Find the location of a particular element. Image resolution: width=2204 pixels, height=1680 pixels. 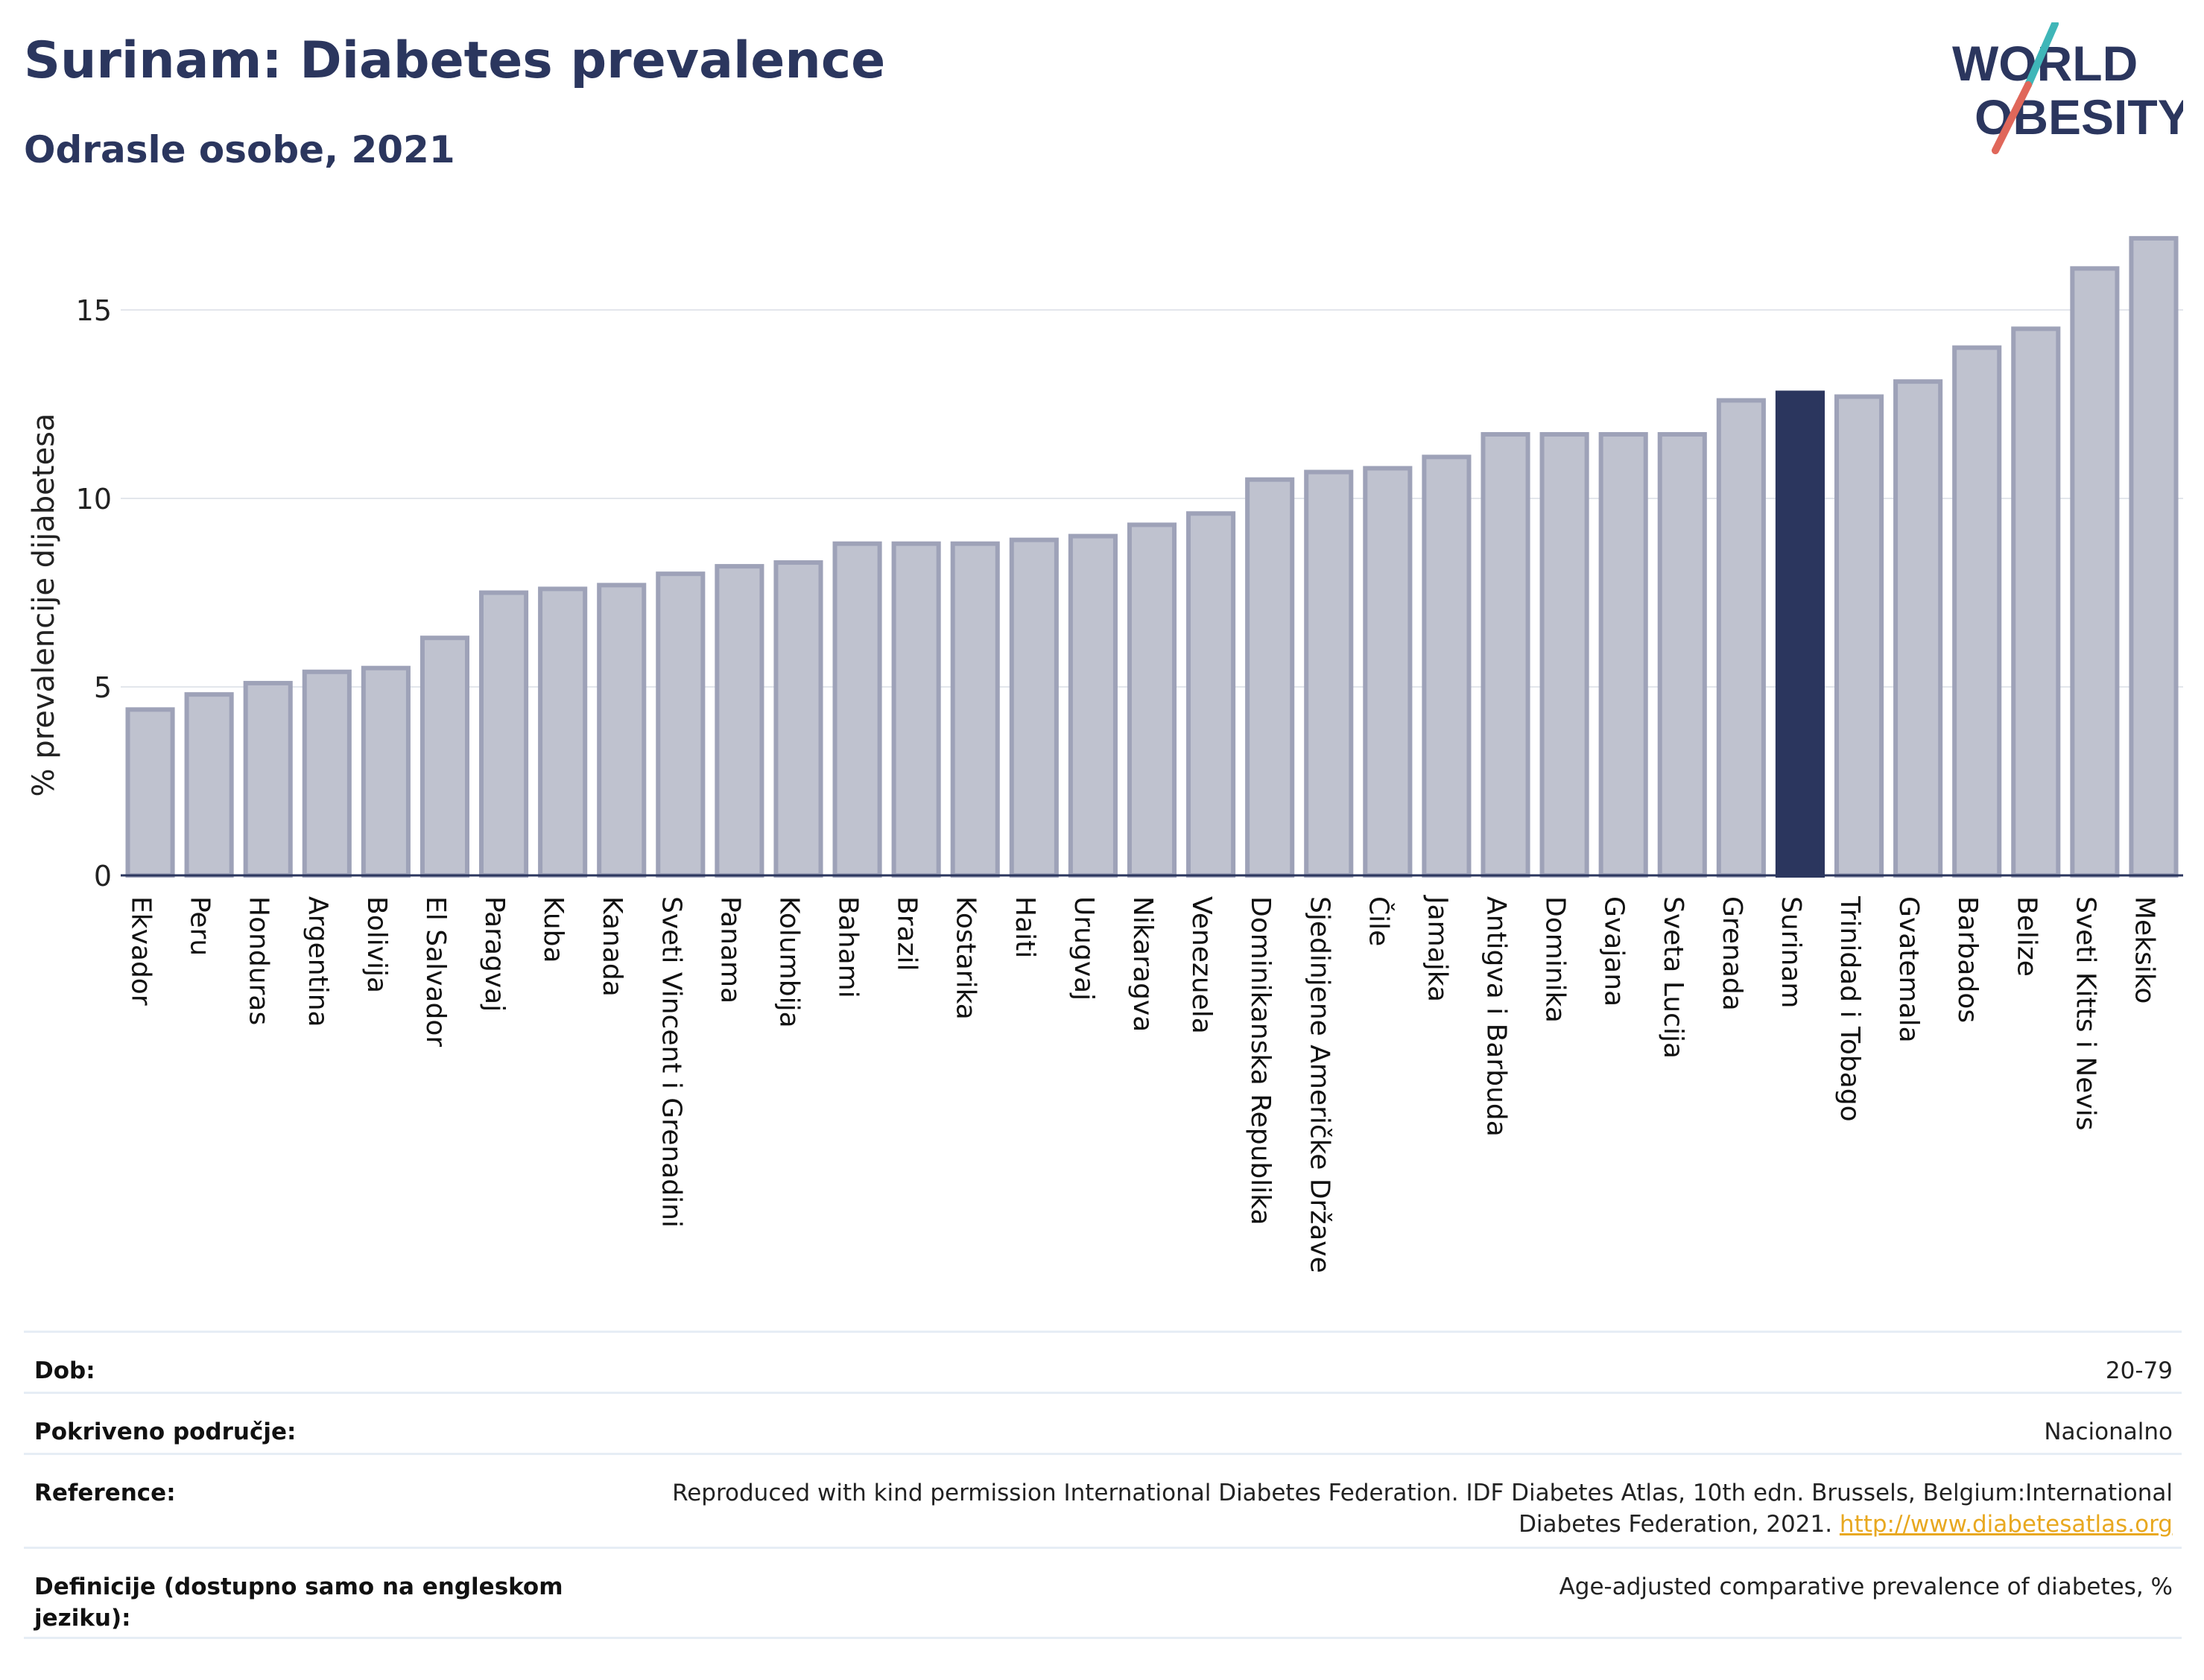

meta-value-coverage: Nacionalno is located at coordinates (2108, 1432).